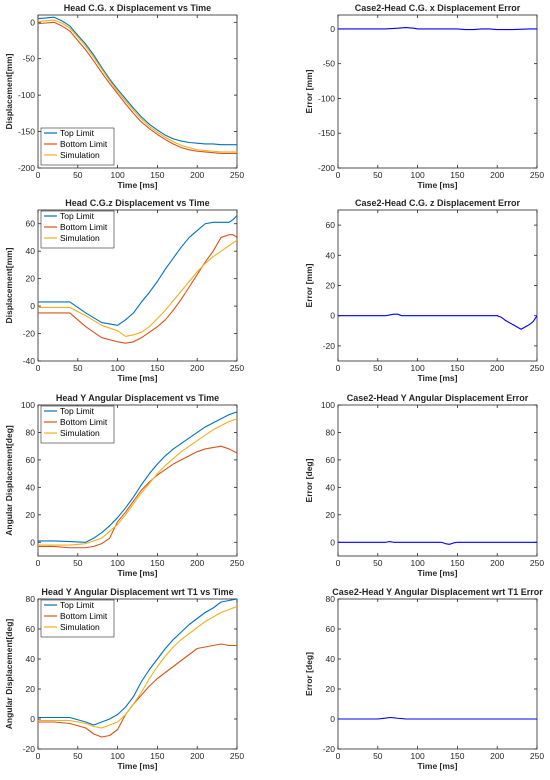  I want to click on y-tick-label: -150, so click(326, 133).